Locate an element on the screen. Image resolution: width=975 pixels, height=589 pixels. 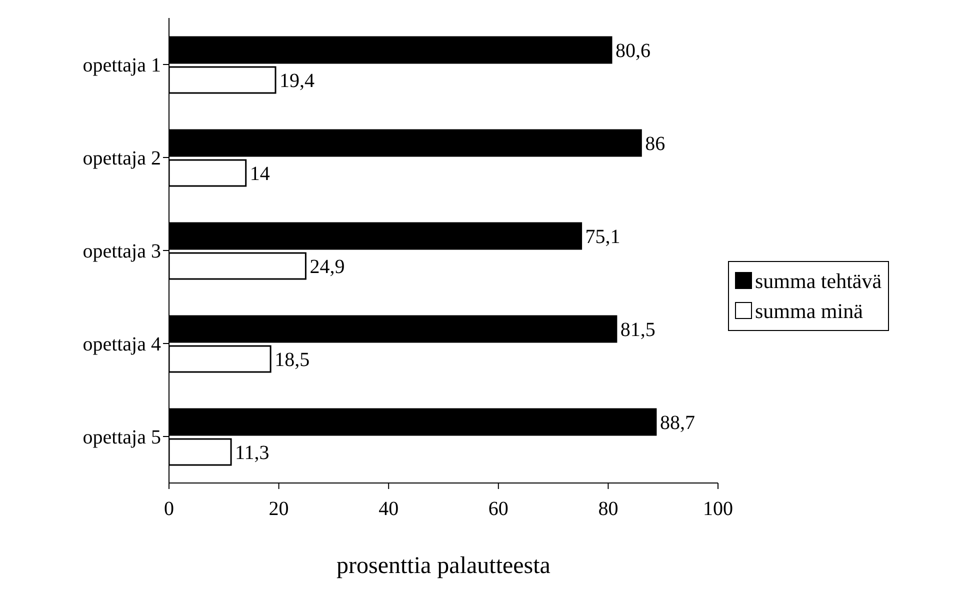
x-tick-label: 80 is located at coordinates (608, 509).